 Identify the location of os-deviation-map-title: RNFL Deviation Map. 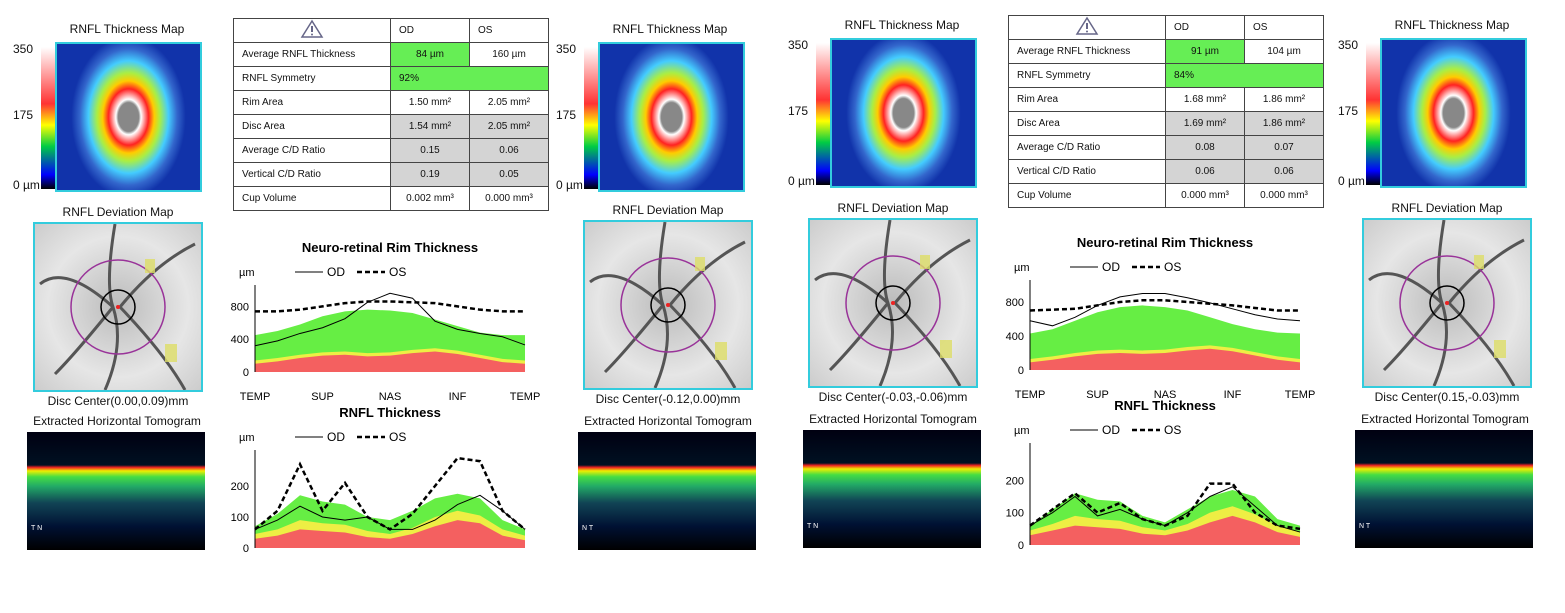
(668, 210).